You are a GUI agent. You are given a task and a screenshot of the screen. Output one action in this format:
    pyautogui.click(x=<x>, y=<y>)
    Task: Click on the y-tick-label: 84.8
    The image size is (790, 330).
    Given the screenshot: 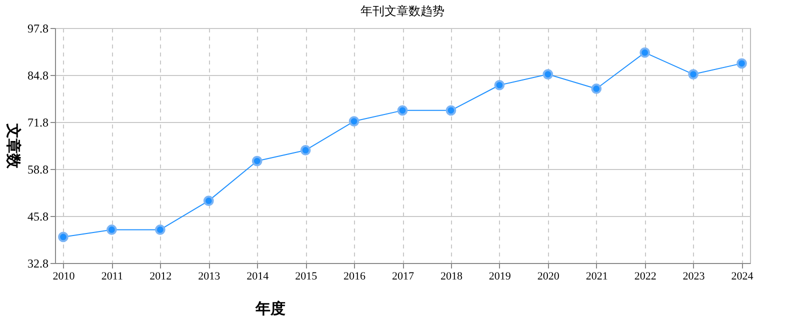 What is the action you would take?
    pyautogui.click(x=38, y=75)
    